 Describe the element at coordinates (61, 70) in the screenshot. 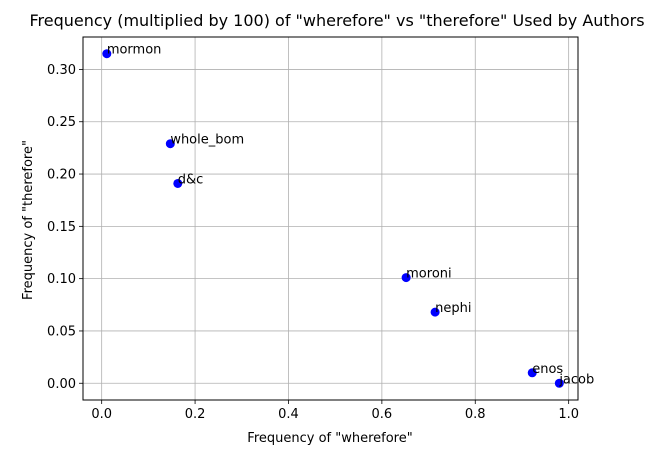

I see `y-tick-label: 0.30` at that location.